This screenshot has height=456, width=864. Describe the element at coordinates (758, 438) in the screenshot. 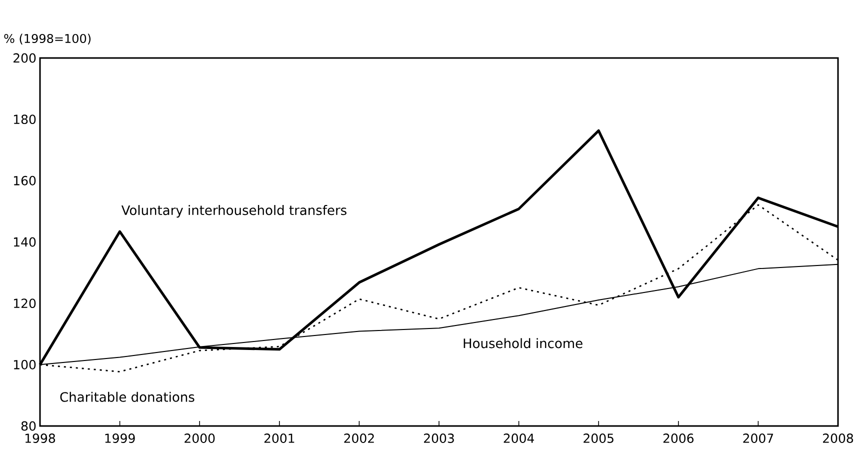

I see `x-tick-label: 2007` at that location.